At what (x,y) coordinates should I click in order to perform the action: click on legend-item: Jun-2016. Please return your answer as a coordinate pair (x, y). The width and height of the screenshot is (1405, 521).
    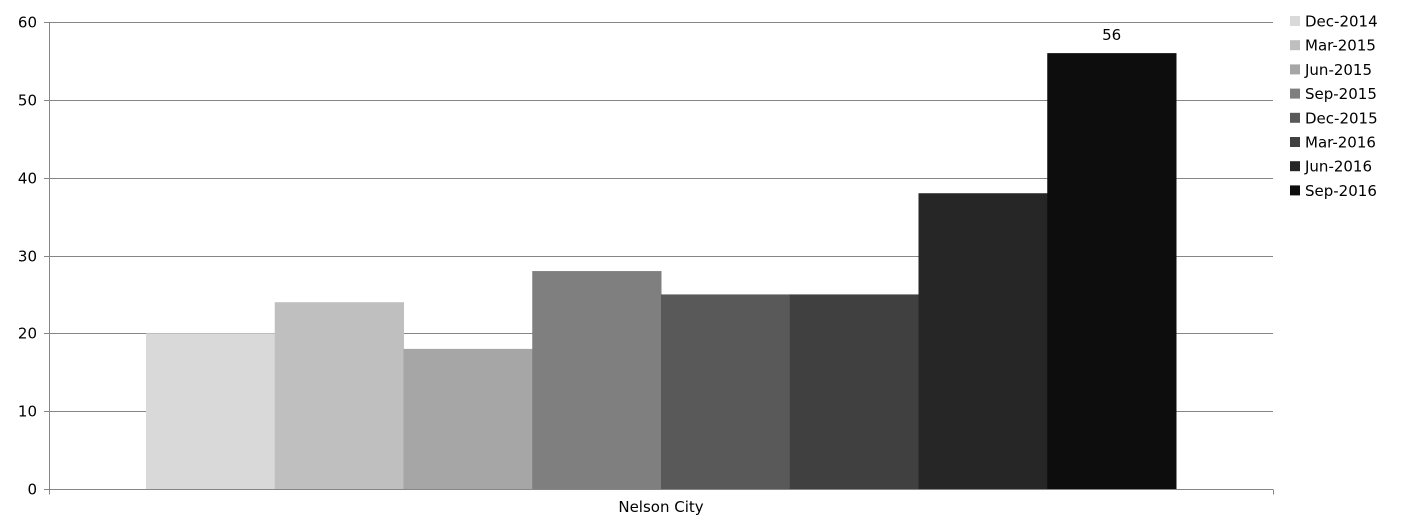
    Looking at the image, I should click on (1331, 167).